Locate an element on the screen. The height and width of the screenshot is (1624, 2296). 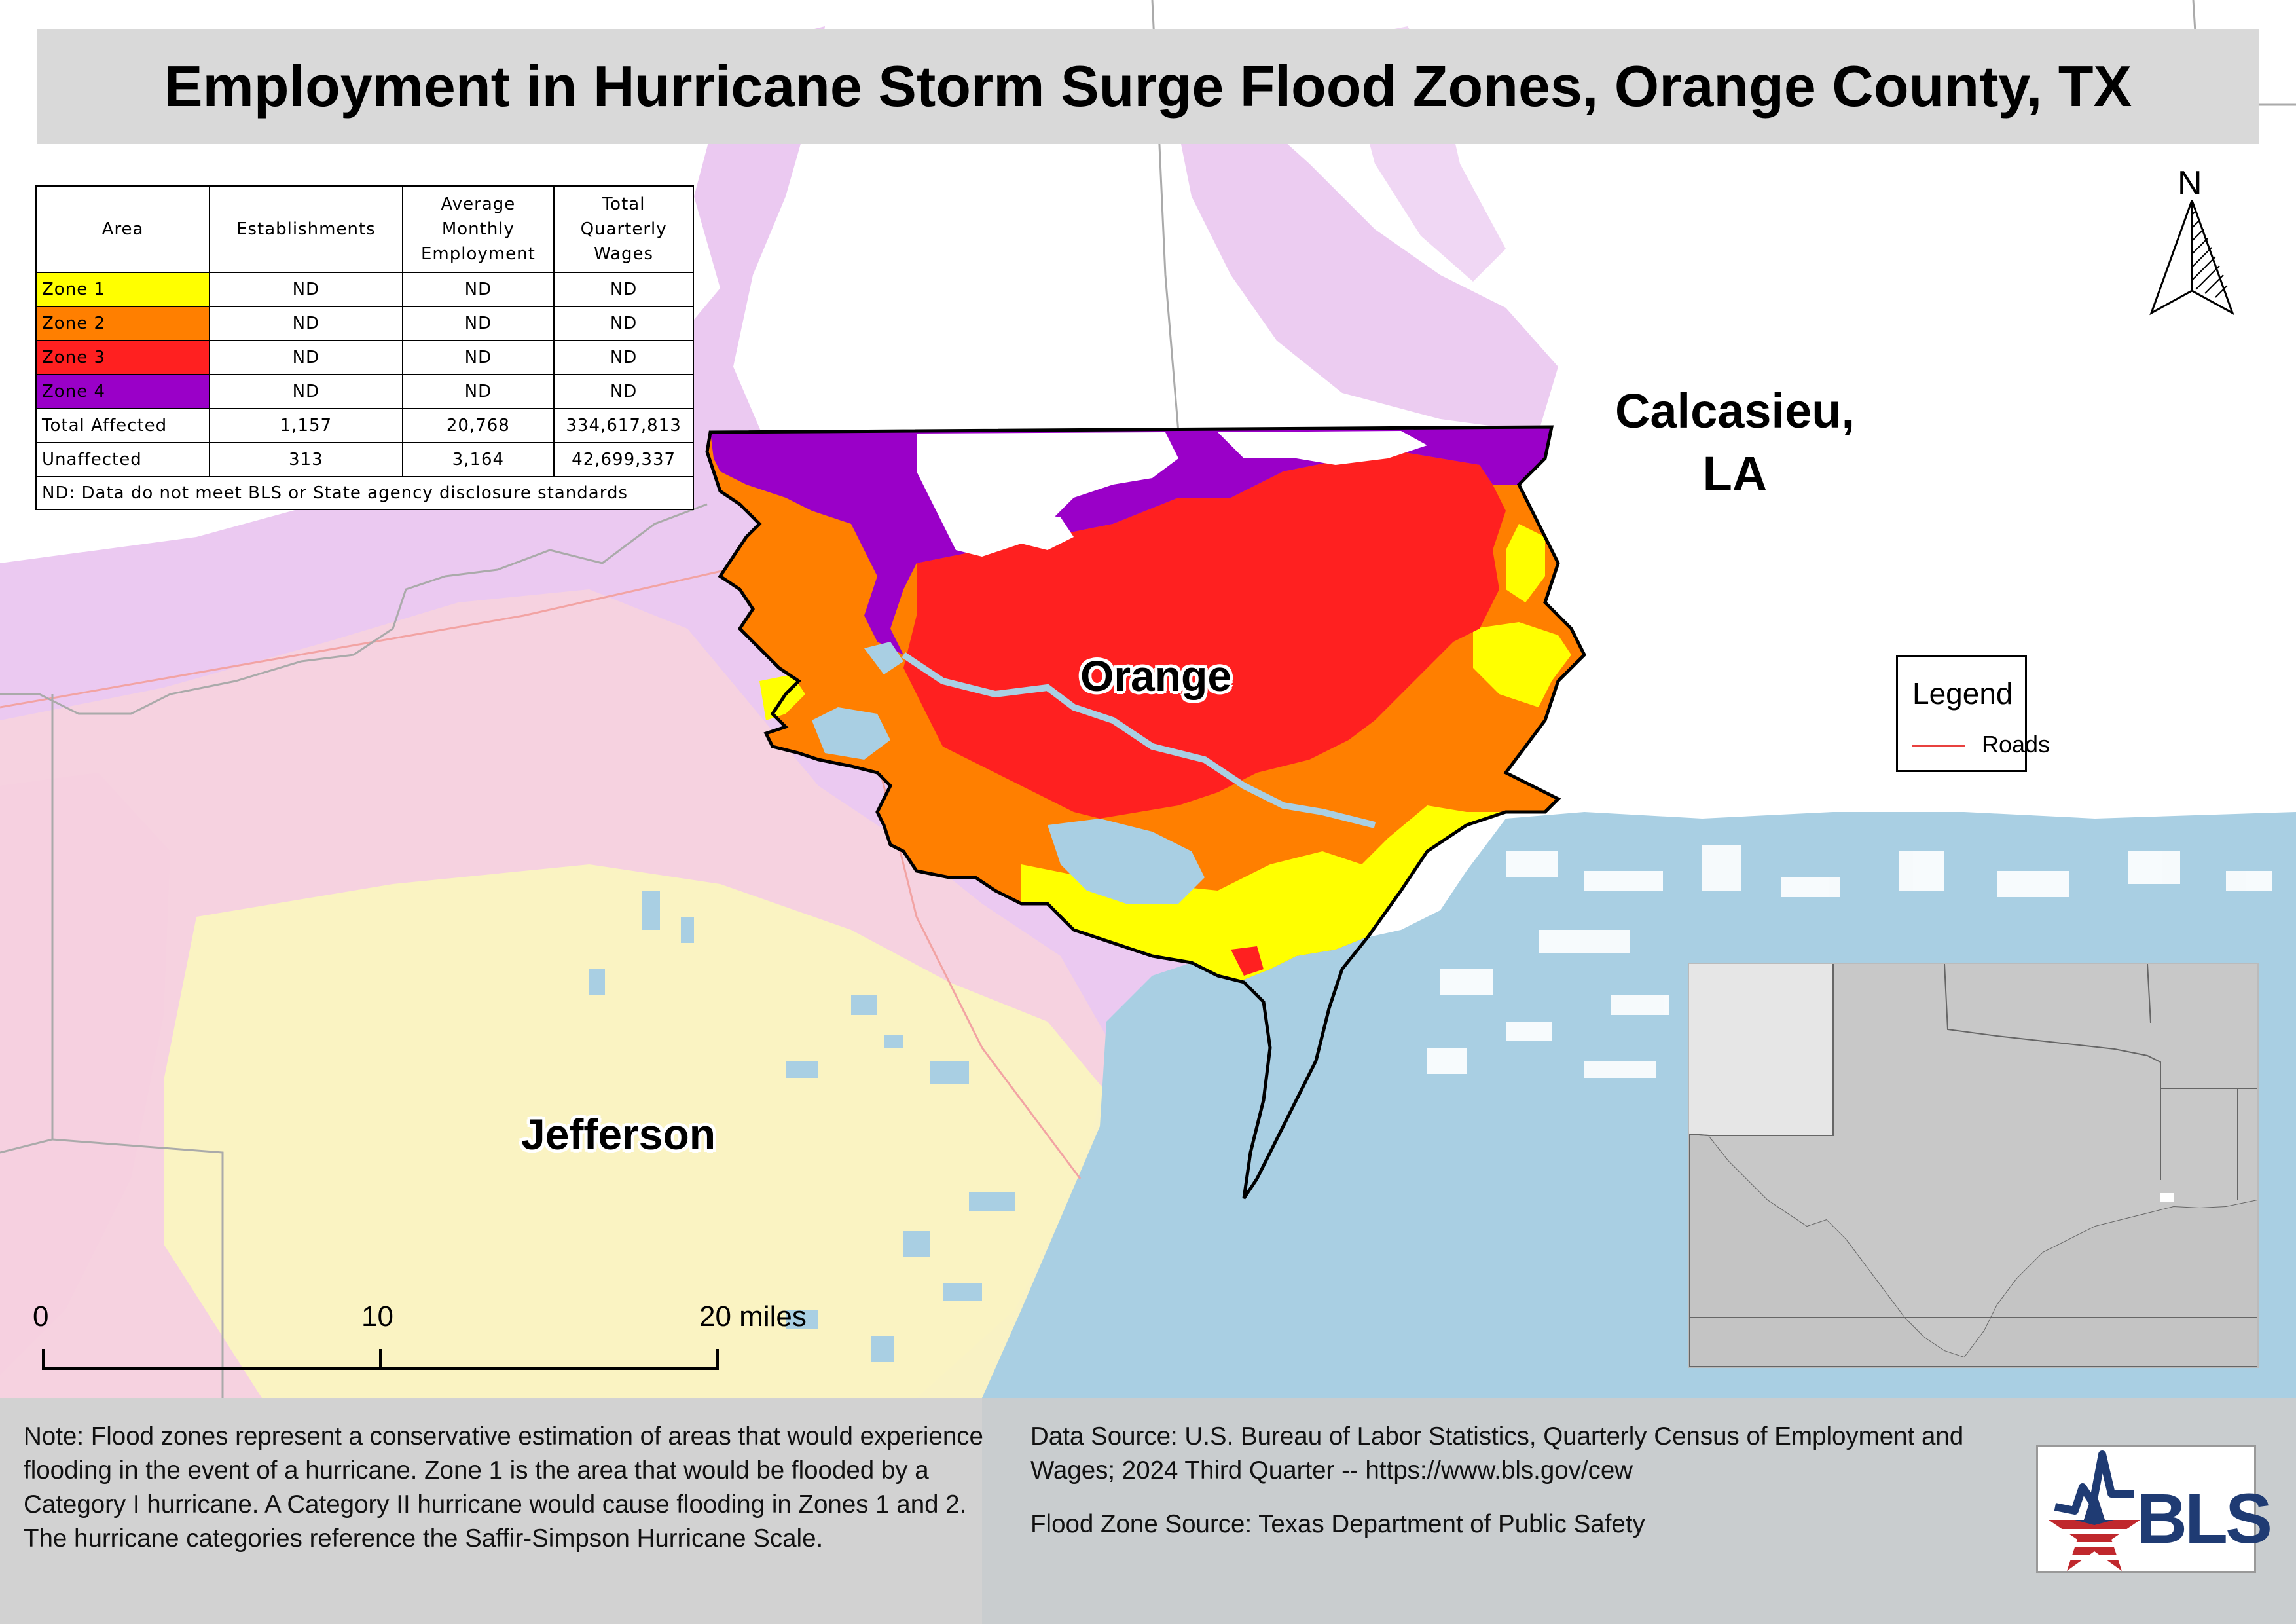
orange-water-west is located at coordinates (851, 733).